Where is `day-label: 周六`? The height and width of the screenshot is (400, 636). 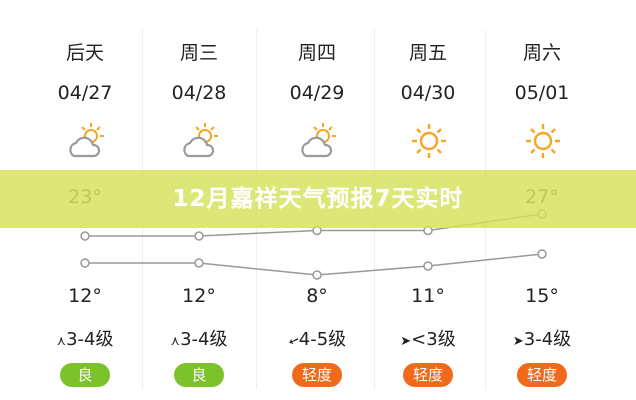
day-label: 周六 is located at coordinates (541, 53).